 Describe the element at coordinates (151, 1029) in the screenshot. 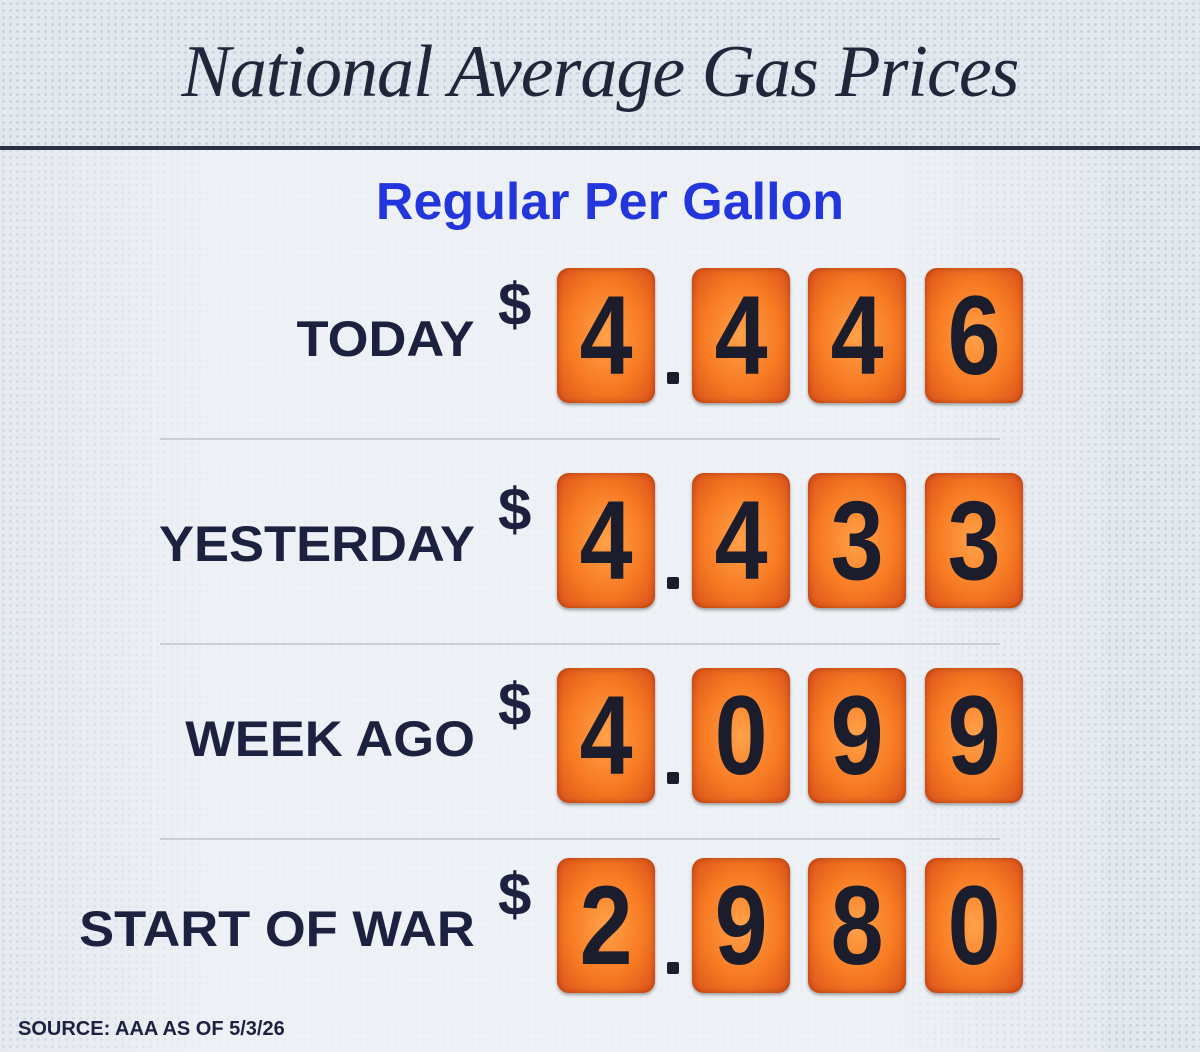

I see `source: SOURCE: AAA AS OF 5/3/26` at that location.